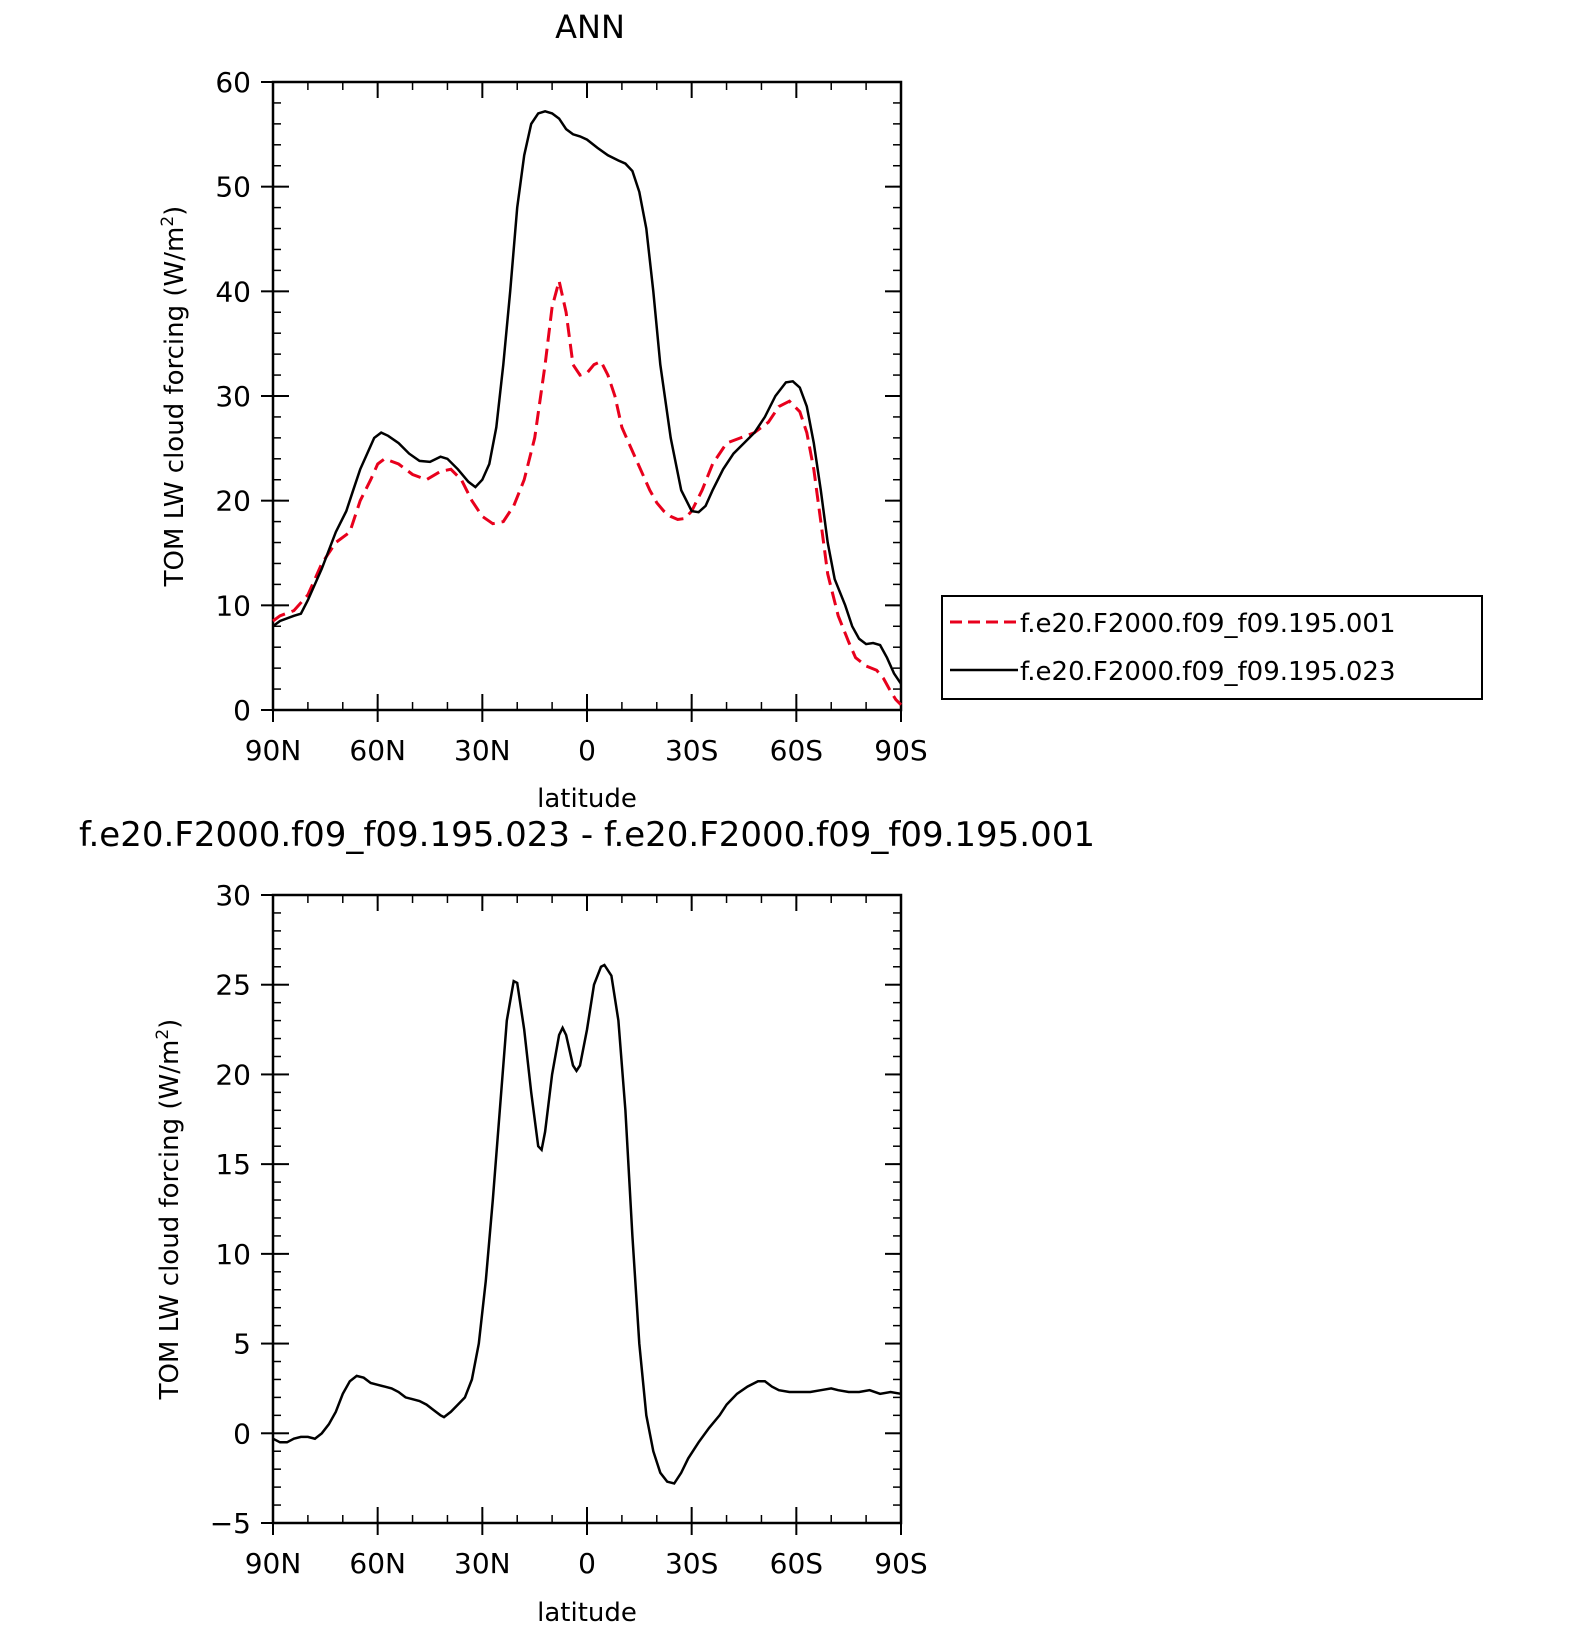 Image resolution: width=1588 pixels, height=1635 pixels. Describe the element at coordinates (1208, 672) in the screenshot. I see `legend-label-195-023: f.e20.F2000.f09_f09.195.023` at that location.